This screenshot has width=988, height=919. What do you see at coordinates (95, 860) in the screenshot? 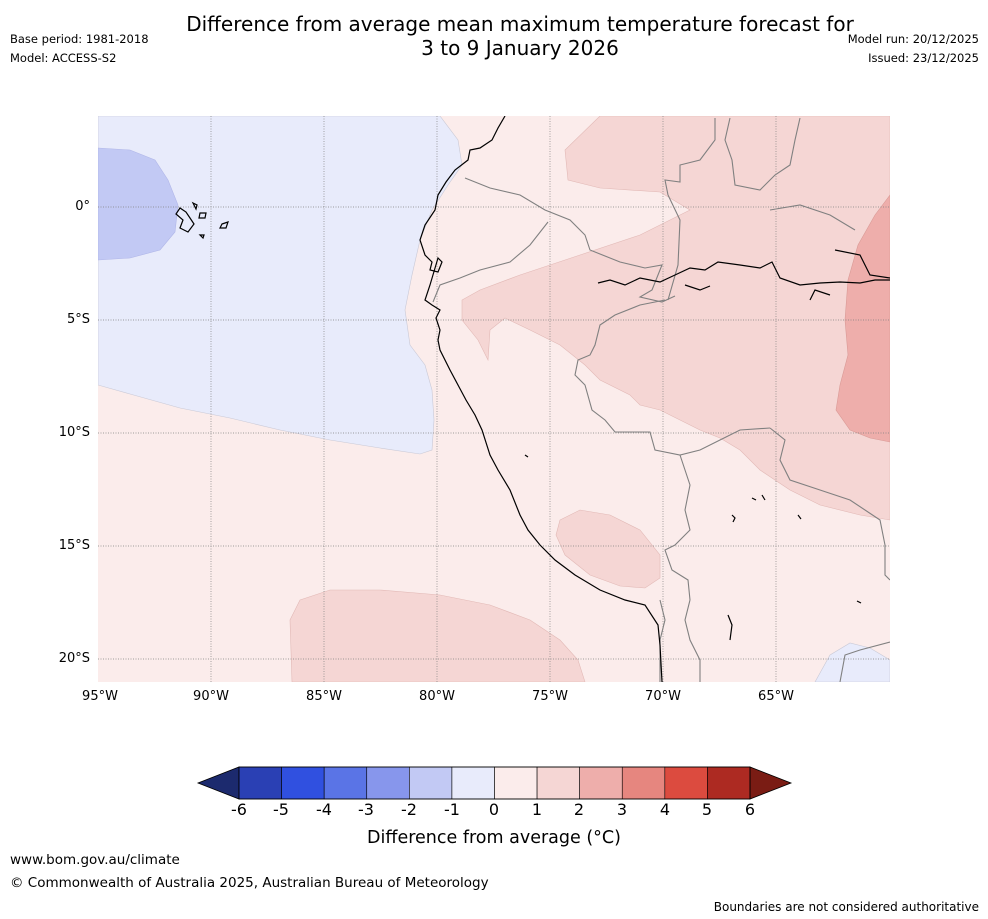
I see `website-link: www.bom.gov.au/climate` at bounding box center [95, 860].